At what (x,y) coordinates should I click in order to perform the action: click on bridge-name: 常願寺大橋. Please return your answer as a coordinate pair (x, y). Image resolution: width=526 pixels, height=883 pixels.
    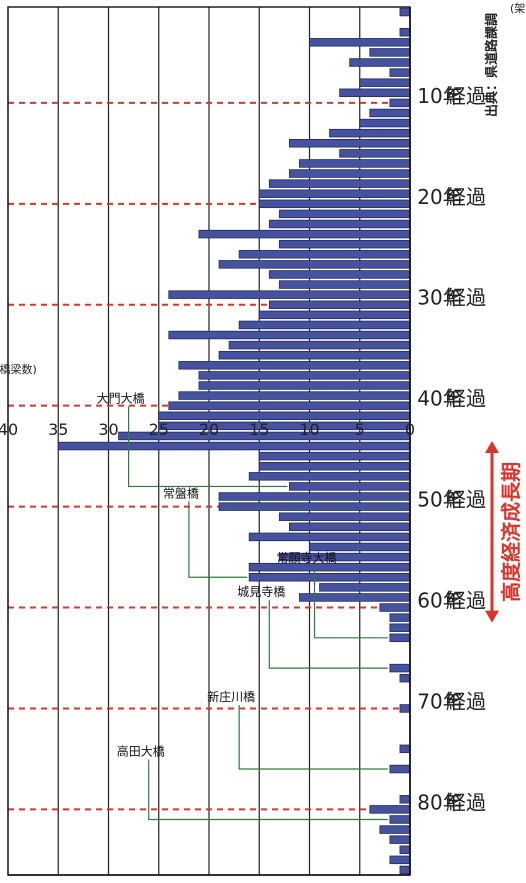
    Looking at the image, I should click on (307, 558).